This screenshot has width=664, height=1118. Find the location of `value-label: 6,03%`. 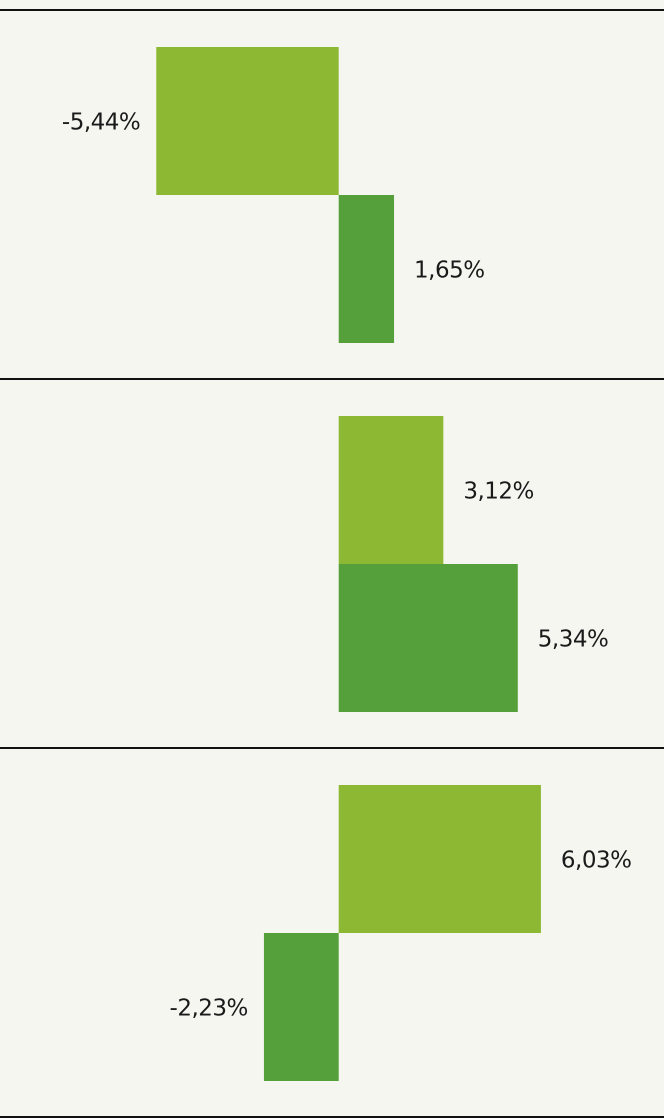

value-label: 6,03% is located at coordinates (596, 861).